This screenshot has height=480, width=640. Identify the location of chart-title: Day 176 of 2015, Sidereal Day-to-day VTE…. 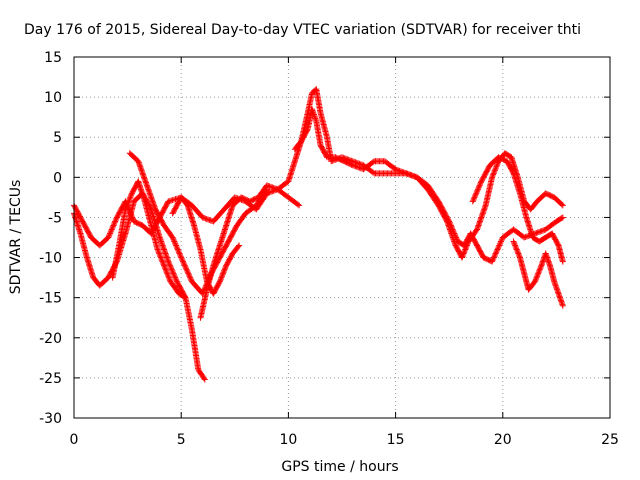
(302, 30).